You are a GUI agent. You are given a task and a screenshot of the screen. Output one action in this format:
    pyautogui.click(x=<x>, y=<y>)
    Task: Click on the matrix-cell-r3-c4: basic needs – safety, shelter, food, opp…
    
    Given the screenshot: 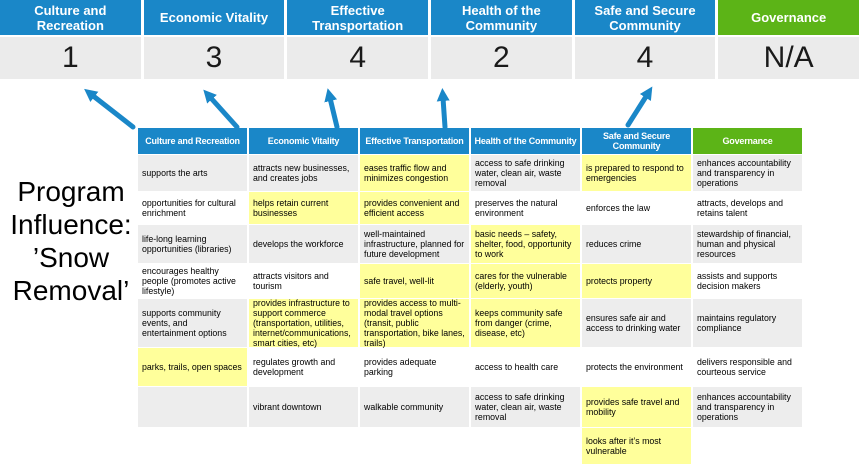 What is the action you would take?
    pyautogui.click(x=525, y=244)
    